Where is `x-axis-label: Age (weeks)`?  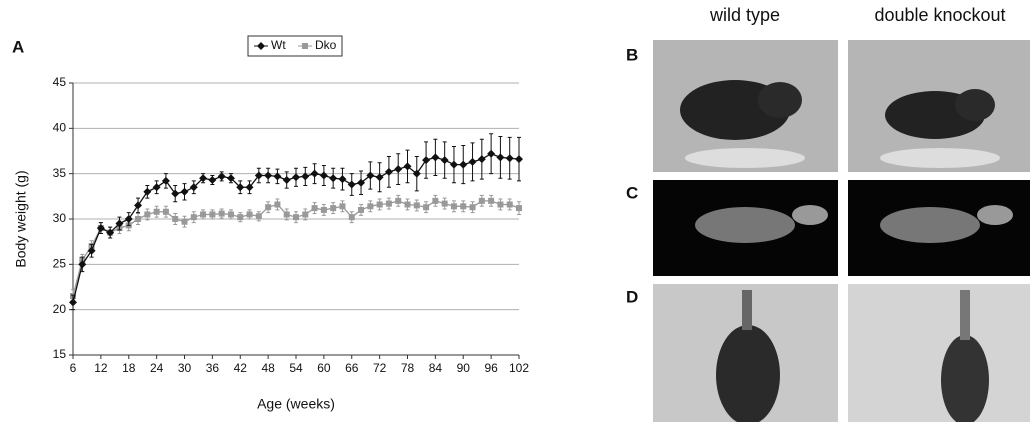
x-axis-label: Age (weeks) is located at coordinates (296, 404).